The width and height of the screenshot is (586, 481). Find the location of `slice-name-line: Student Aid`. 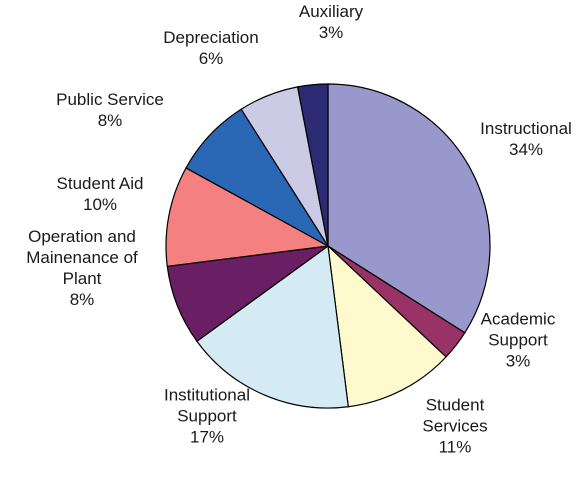

slice-name-line: Student Aid is located at coordinates (100, 183).